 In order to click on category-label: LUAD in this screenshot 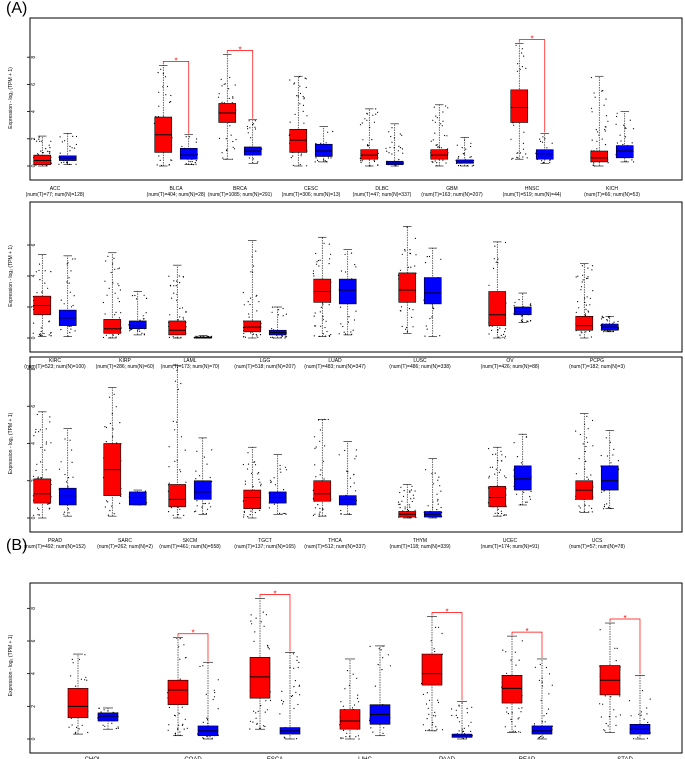, I will do `click(335, 361)`.